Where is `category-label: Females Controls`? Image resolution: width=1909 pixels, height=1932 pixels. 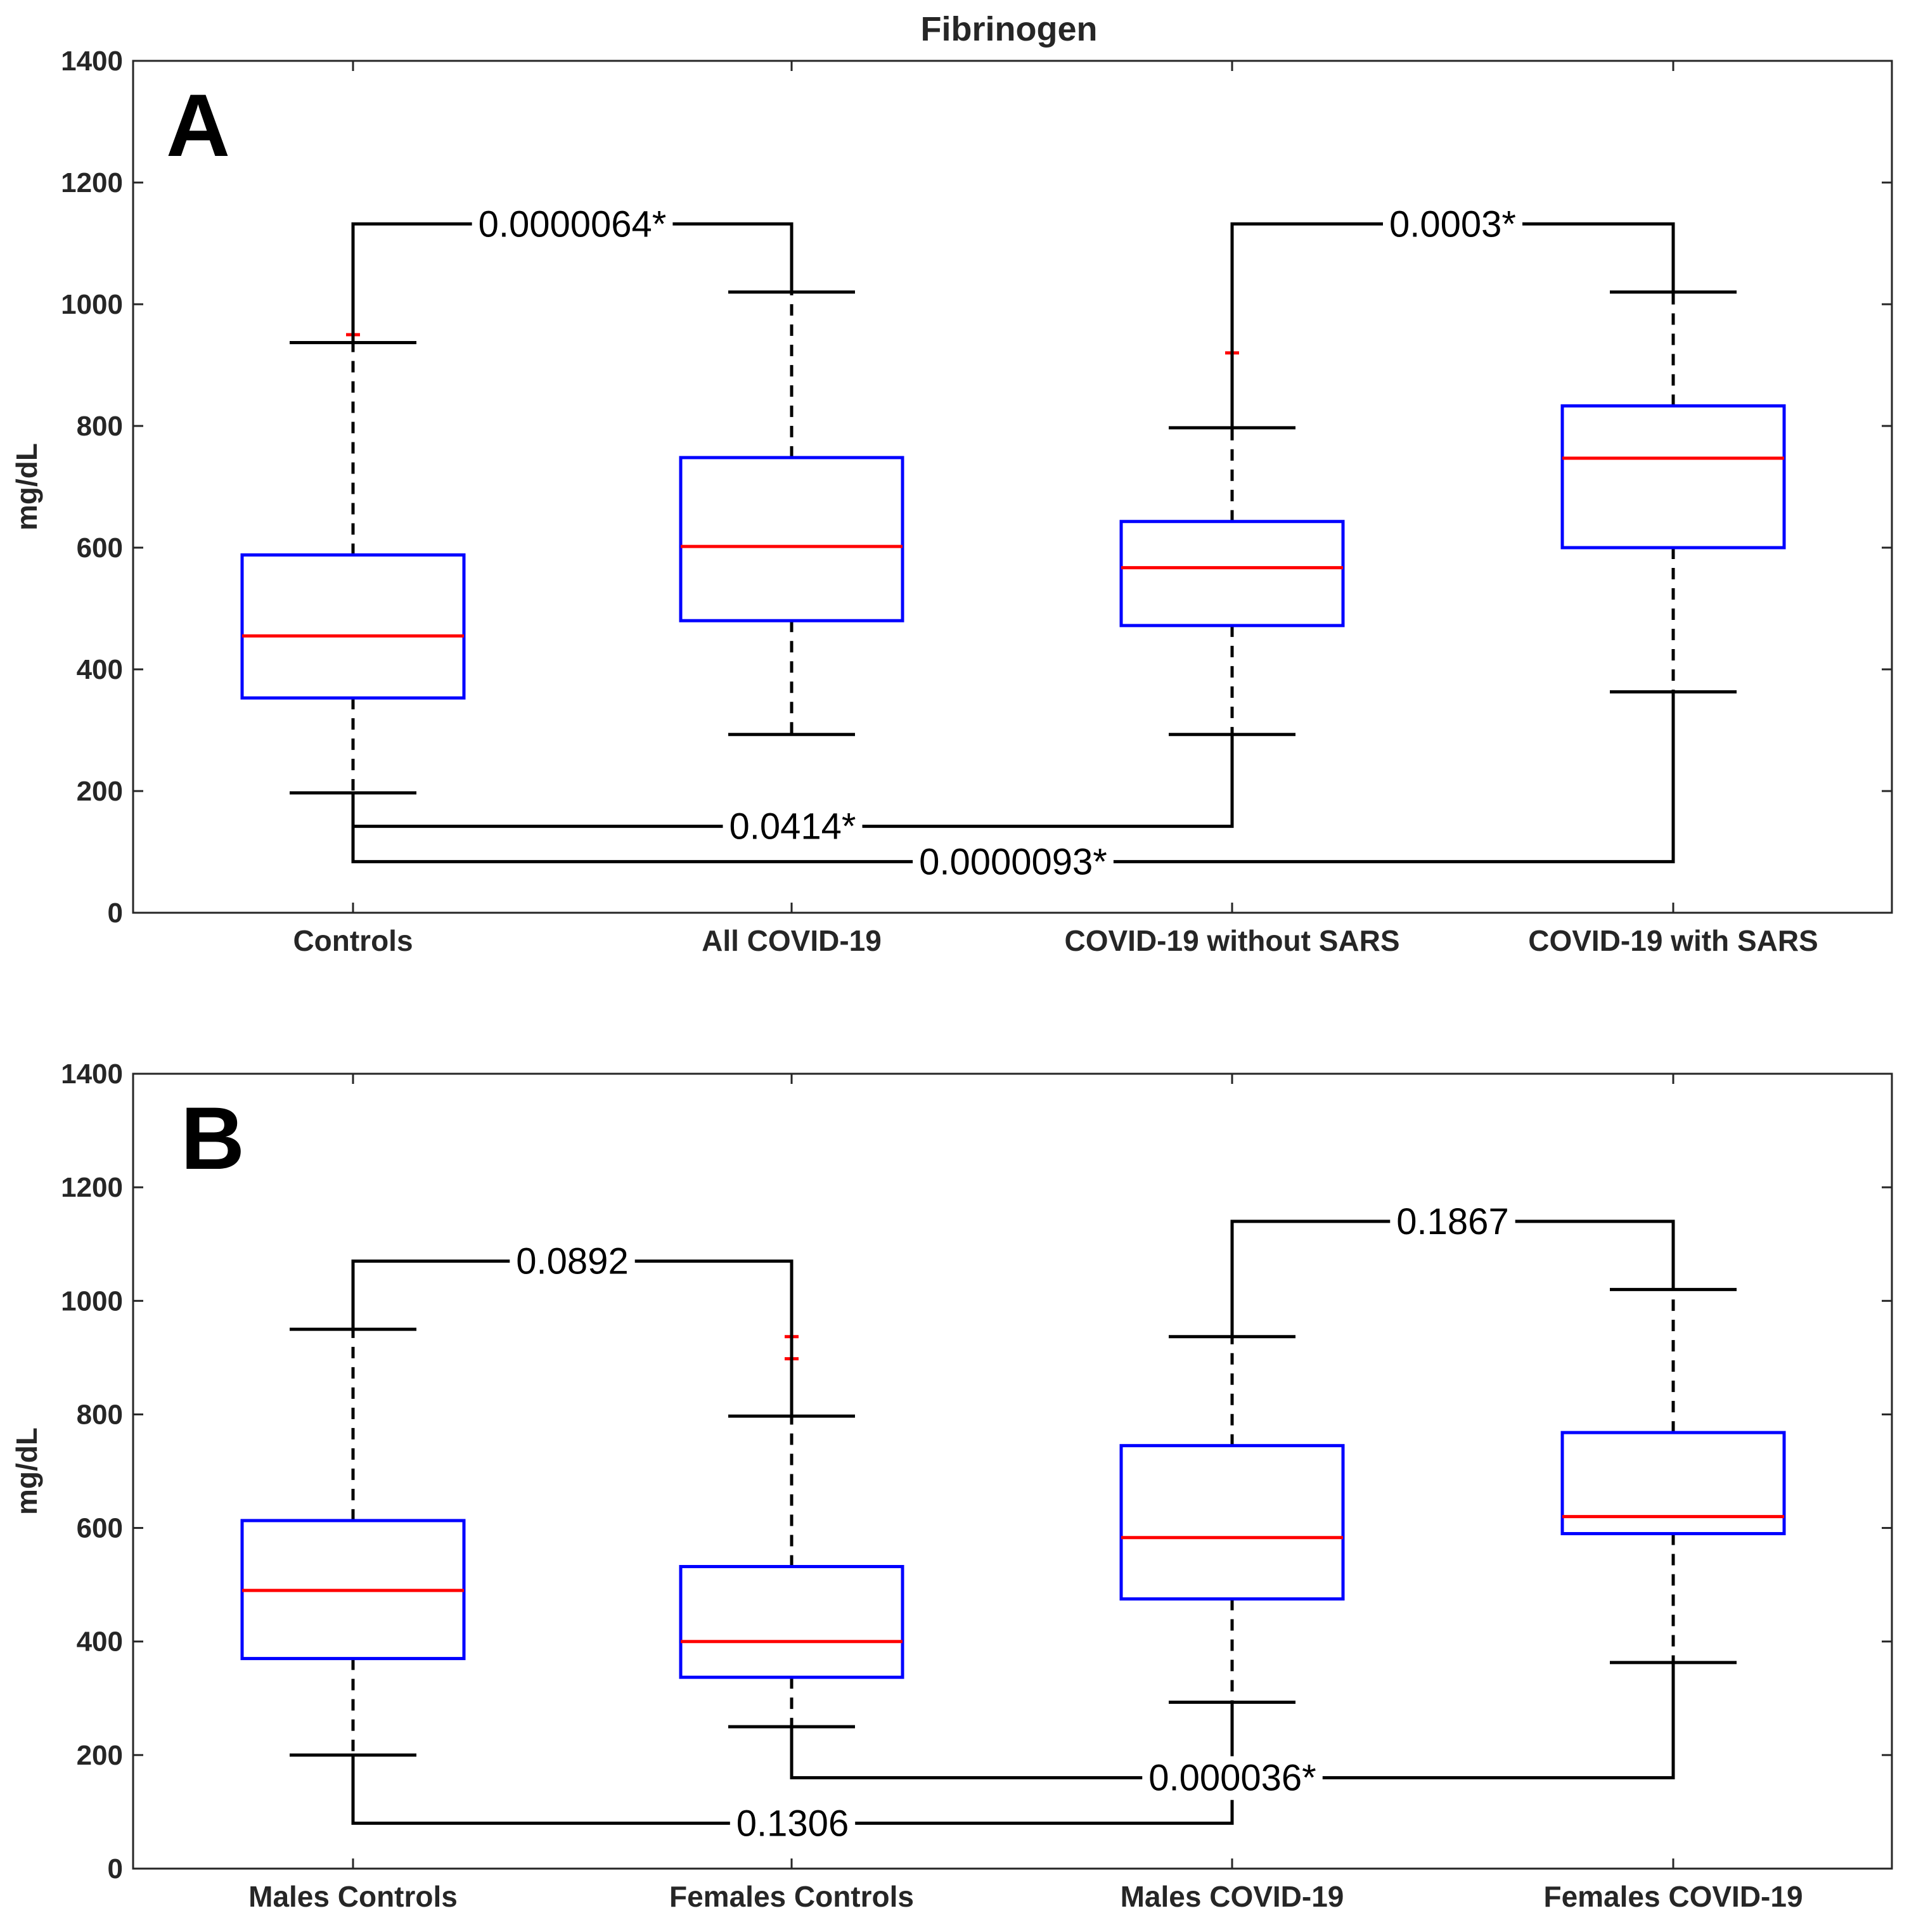 category-label: Females Controls is located at coordinates (791, 1897).